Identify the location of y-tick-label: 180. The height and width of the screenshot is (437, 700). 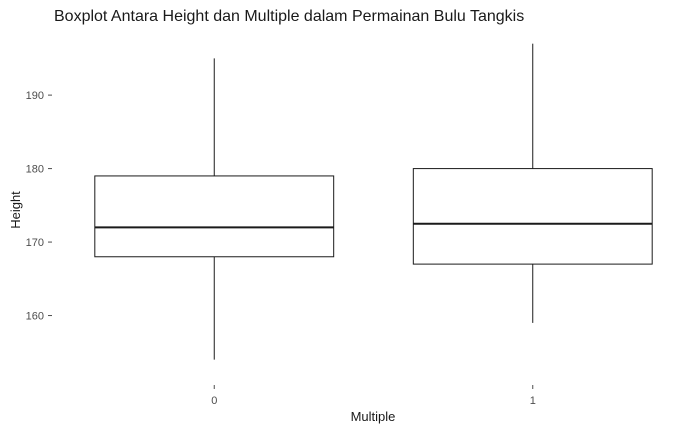
(35, 170).